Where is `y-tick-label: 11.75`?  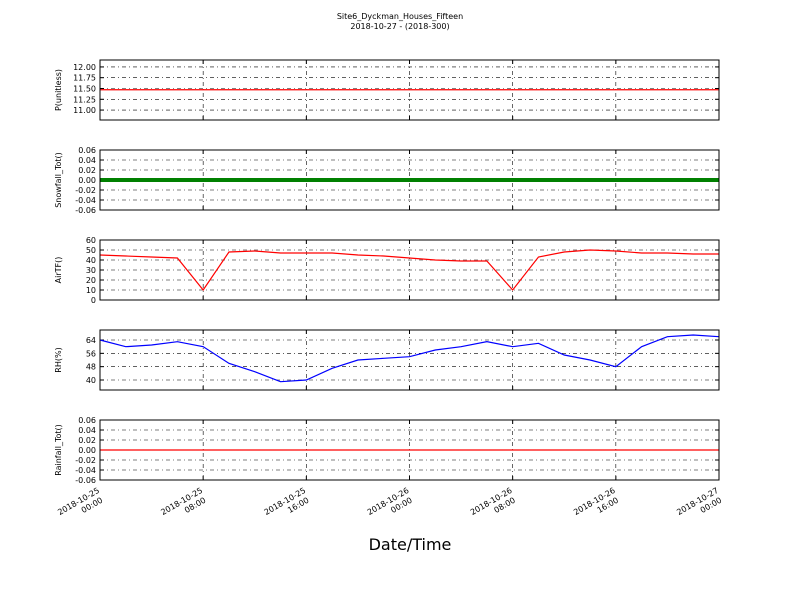
y-tick-label: 11.75 is located at coordinates (84, 78).